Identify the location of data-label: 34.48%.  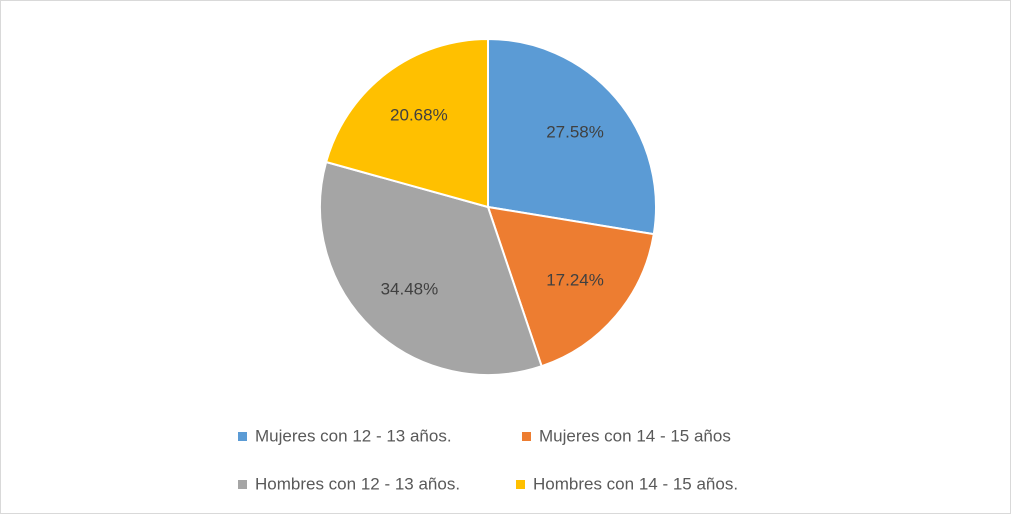
(410, 288).